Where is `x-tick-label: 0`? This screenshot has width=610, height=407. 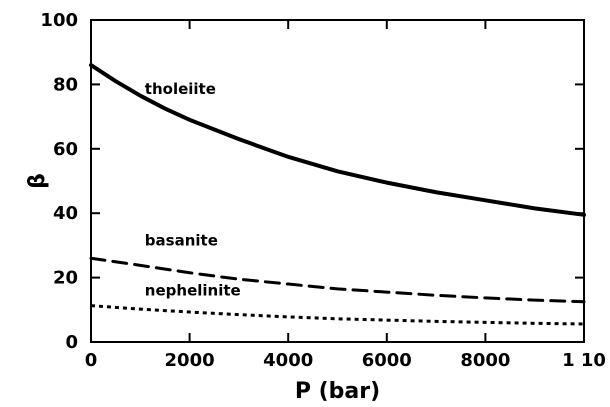 x-tick-label: 0 is located at coordinates (91, 360).